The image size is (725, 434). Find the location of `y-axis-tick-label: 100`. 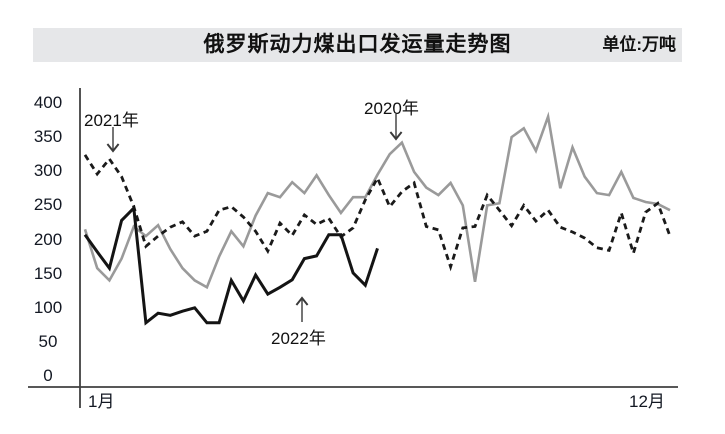

y-axis-tick-label: 100 is located at coordinates (48, 307).